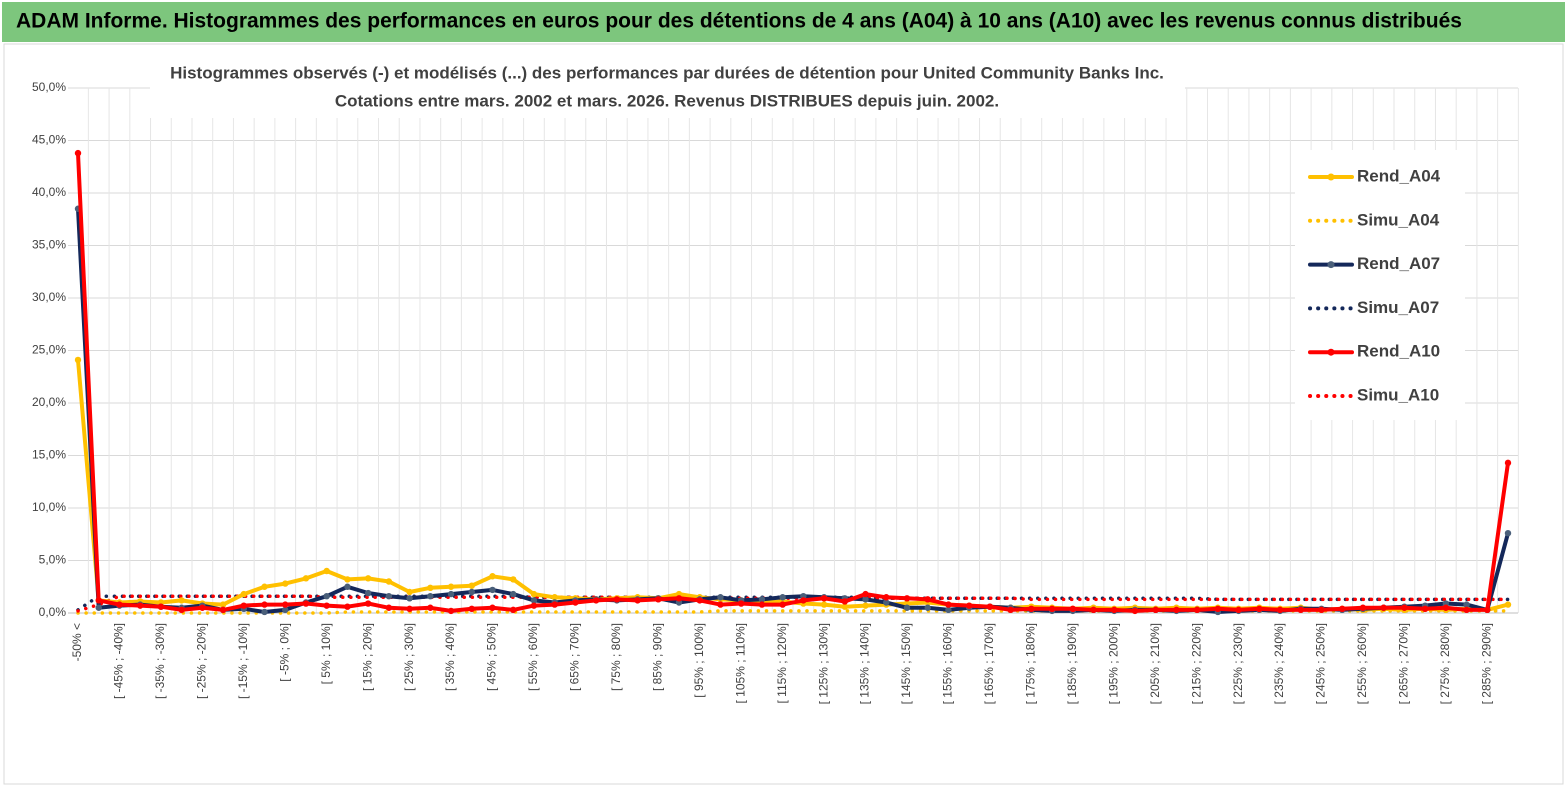 This screenshot has width=1567, height=789. I want to click on x-tick-label: [ 275% ; 280%], so click(1445, 663).